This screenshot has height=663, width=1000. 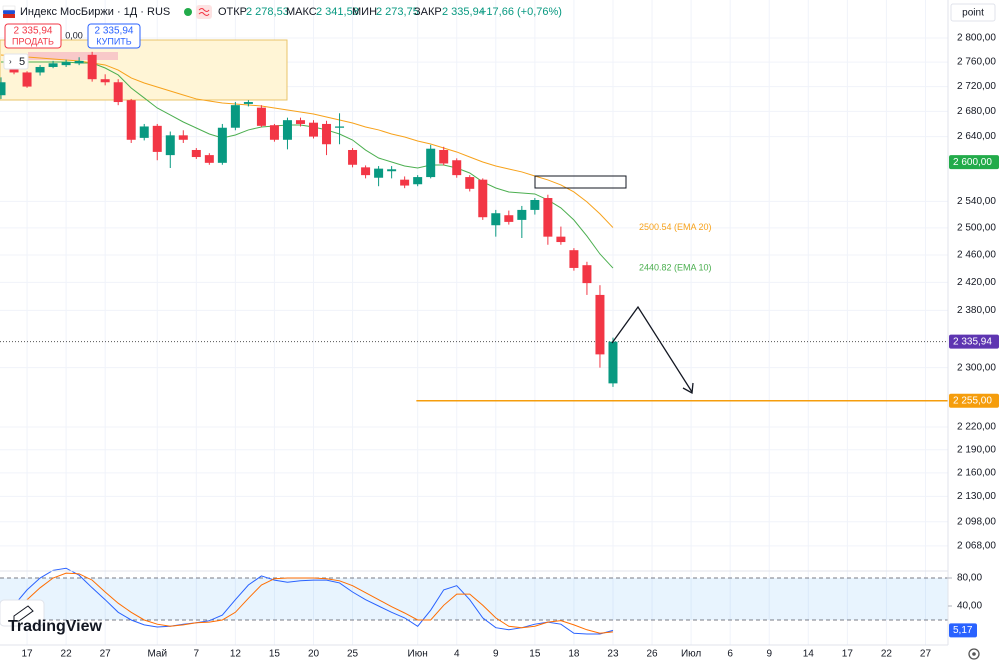 What do you see at coordinates (267, 12) in the screenshot?
I see `ohlc-value: 2 278,53` at bounding box center [267, 12].